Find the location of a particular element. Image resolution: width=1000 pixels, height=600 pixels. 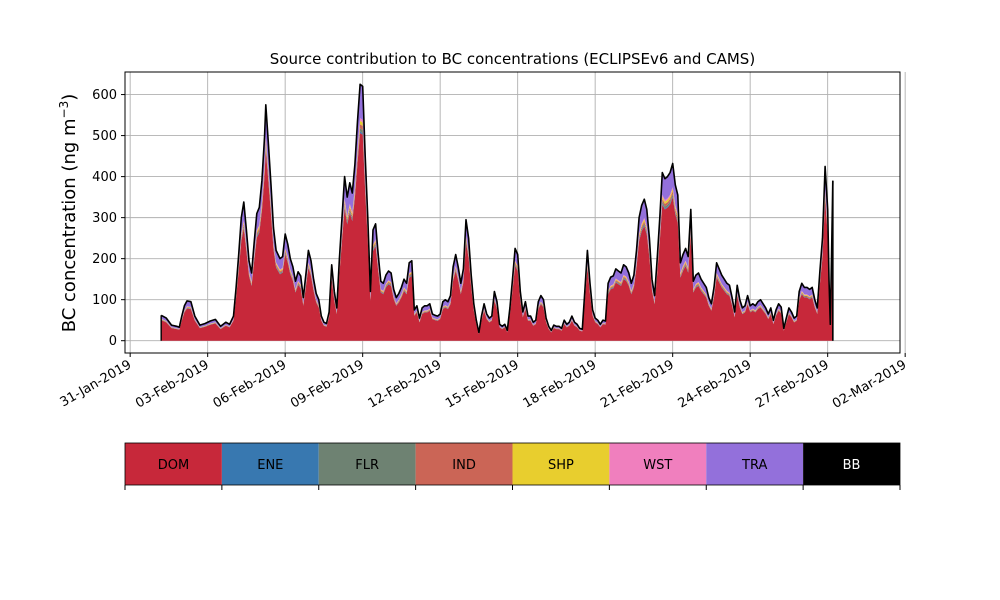

legend-swatch-shp is located at coordinates (561, 464).